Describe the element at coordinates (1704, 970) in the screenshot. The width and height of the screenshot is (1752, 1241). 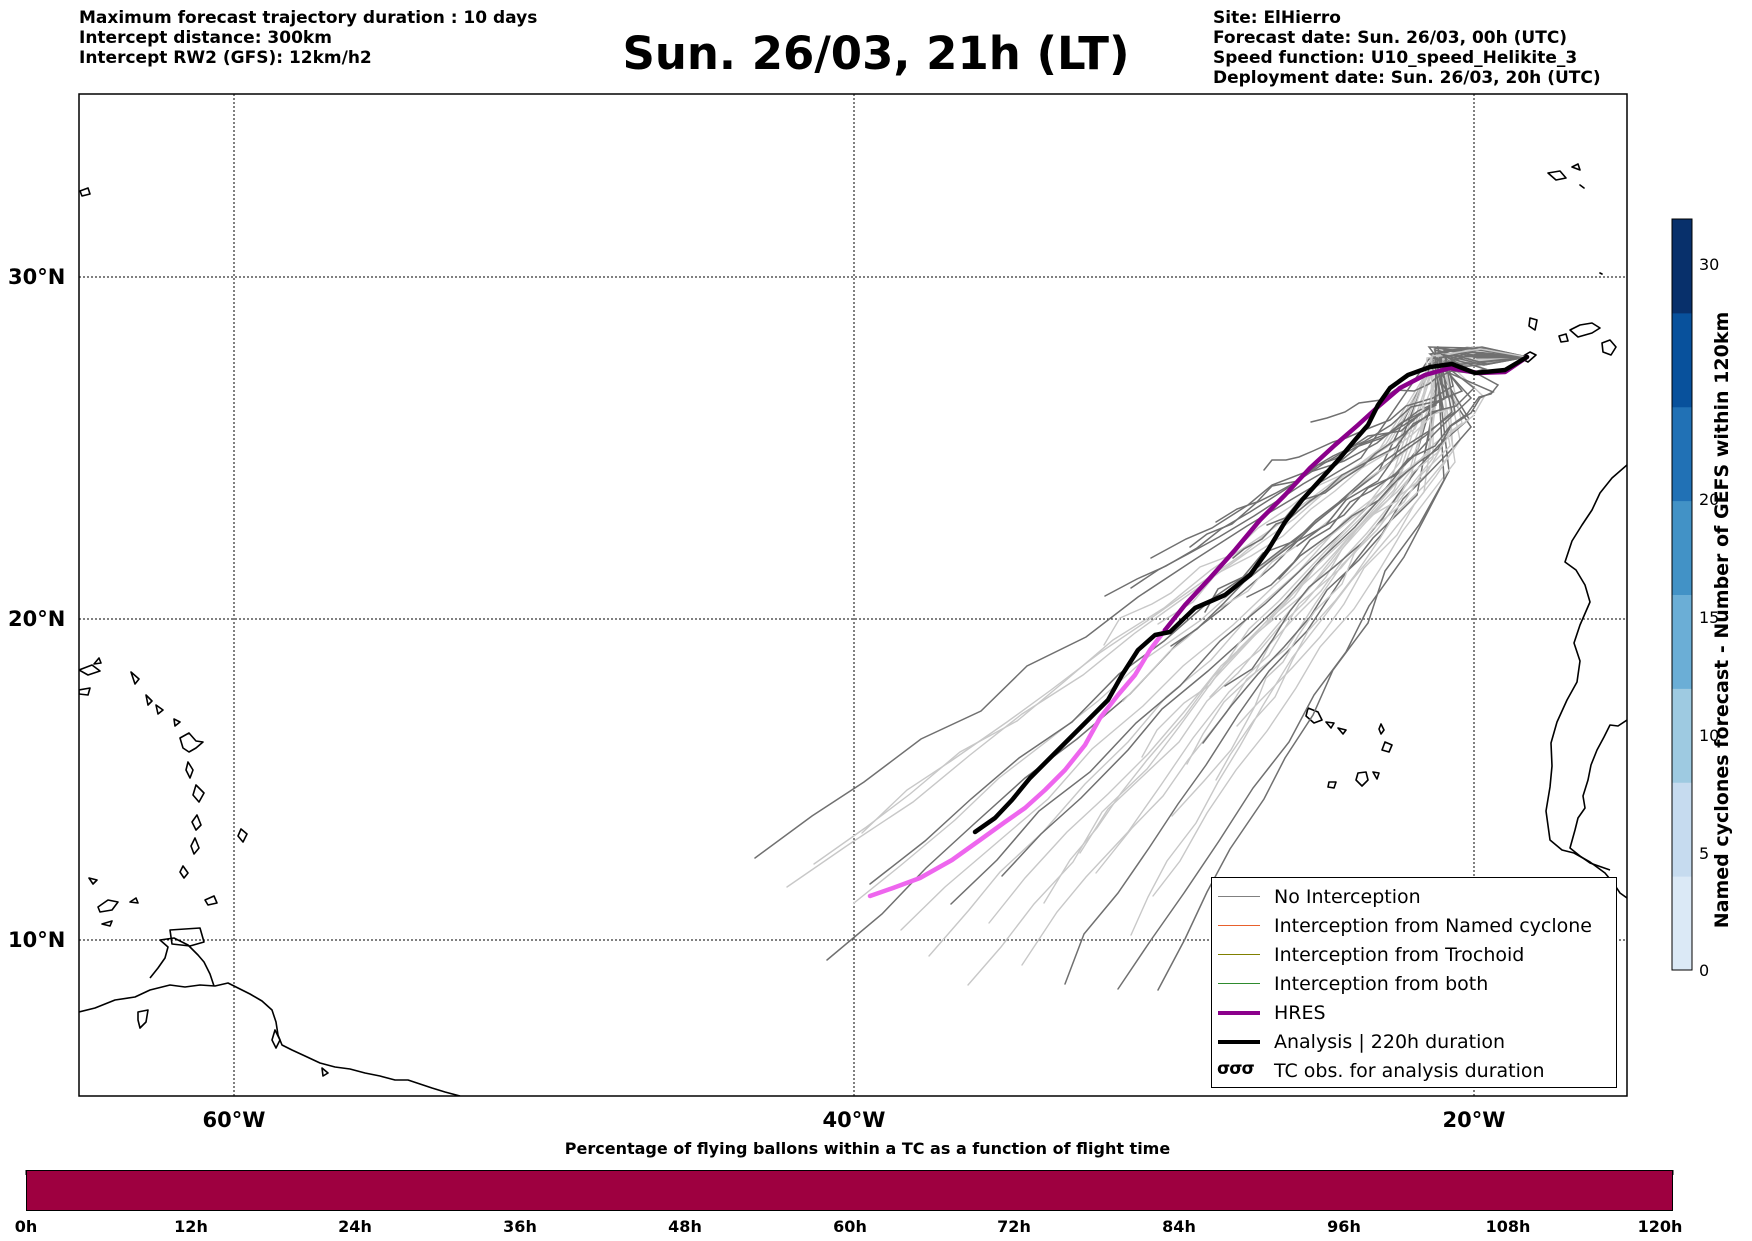
I see `colorbar-tick-0: 0` at that location.